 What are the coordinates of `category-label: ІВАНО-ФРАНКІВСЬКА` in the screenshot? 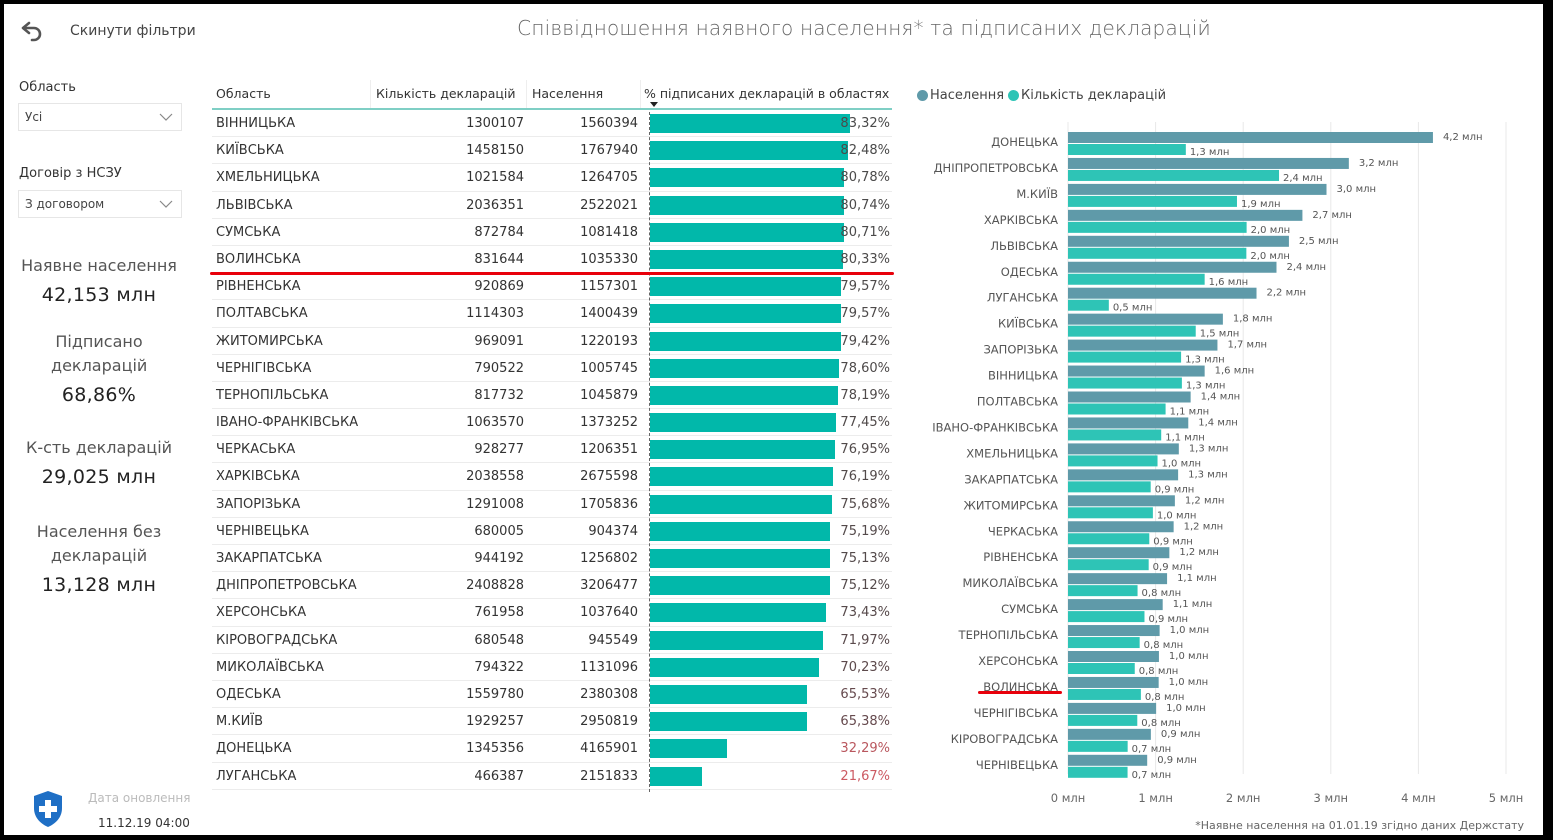 It's located at (995, 427).